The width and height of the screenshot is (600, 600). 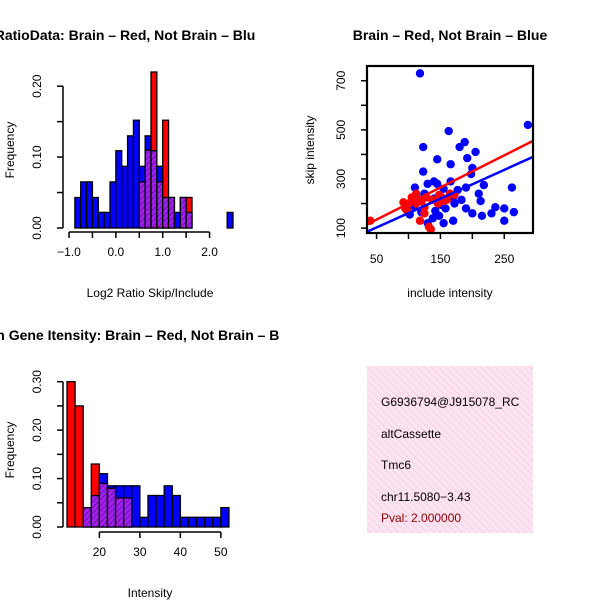 What do you see at coordinates (341, 130) in the screenshot?
I see `scatter-y-tick-label: 500` at bounding box center [341, 130].